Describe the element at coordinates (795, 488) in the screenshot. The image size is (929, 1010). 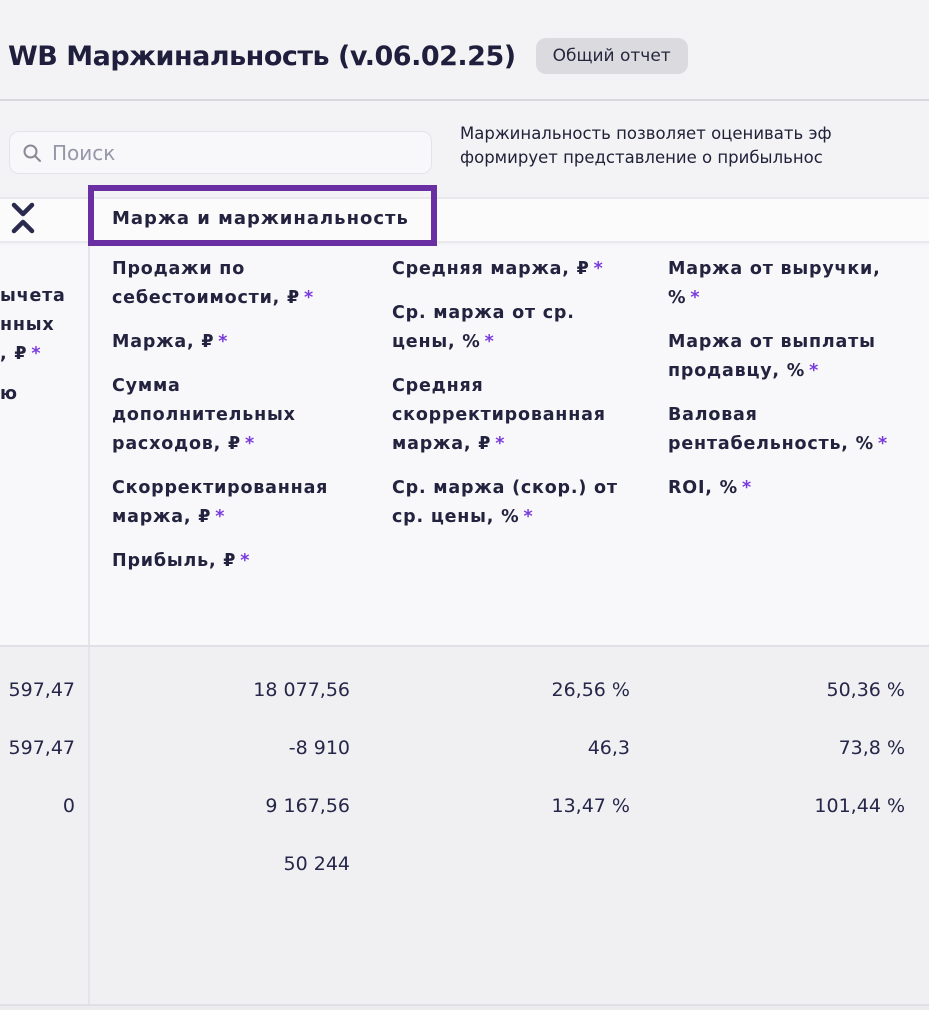
I see `column-header: ROI, % *` at that location.